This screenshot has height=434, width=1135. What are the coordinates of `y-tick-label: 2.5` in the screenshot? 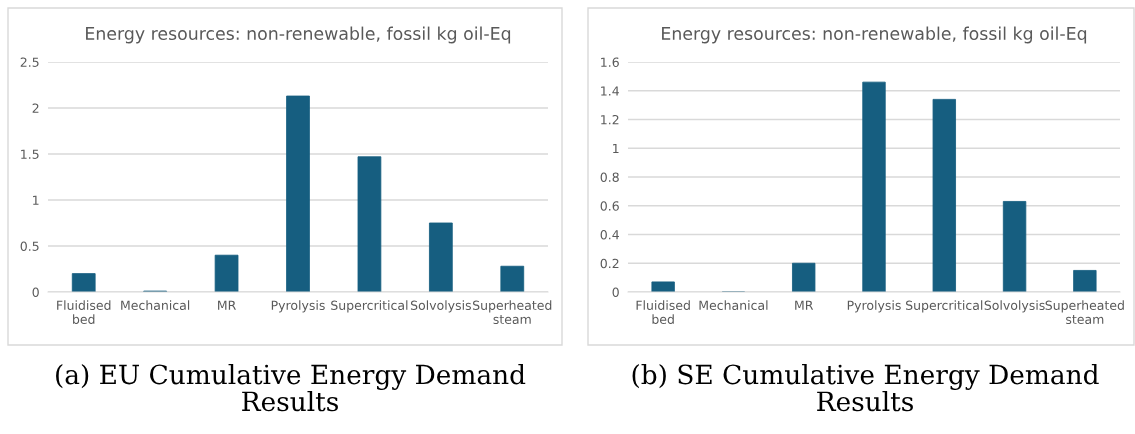 It's located at (29, 62).